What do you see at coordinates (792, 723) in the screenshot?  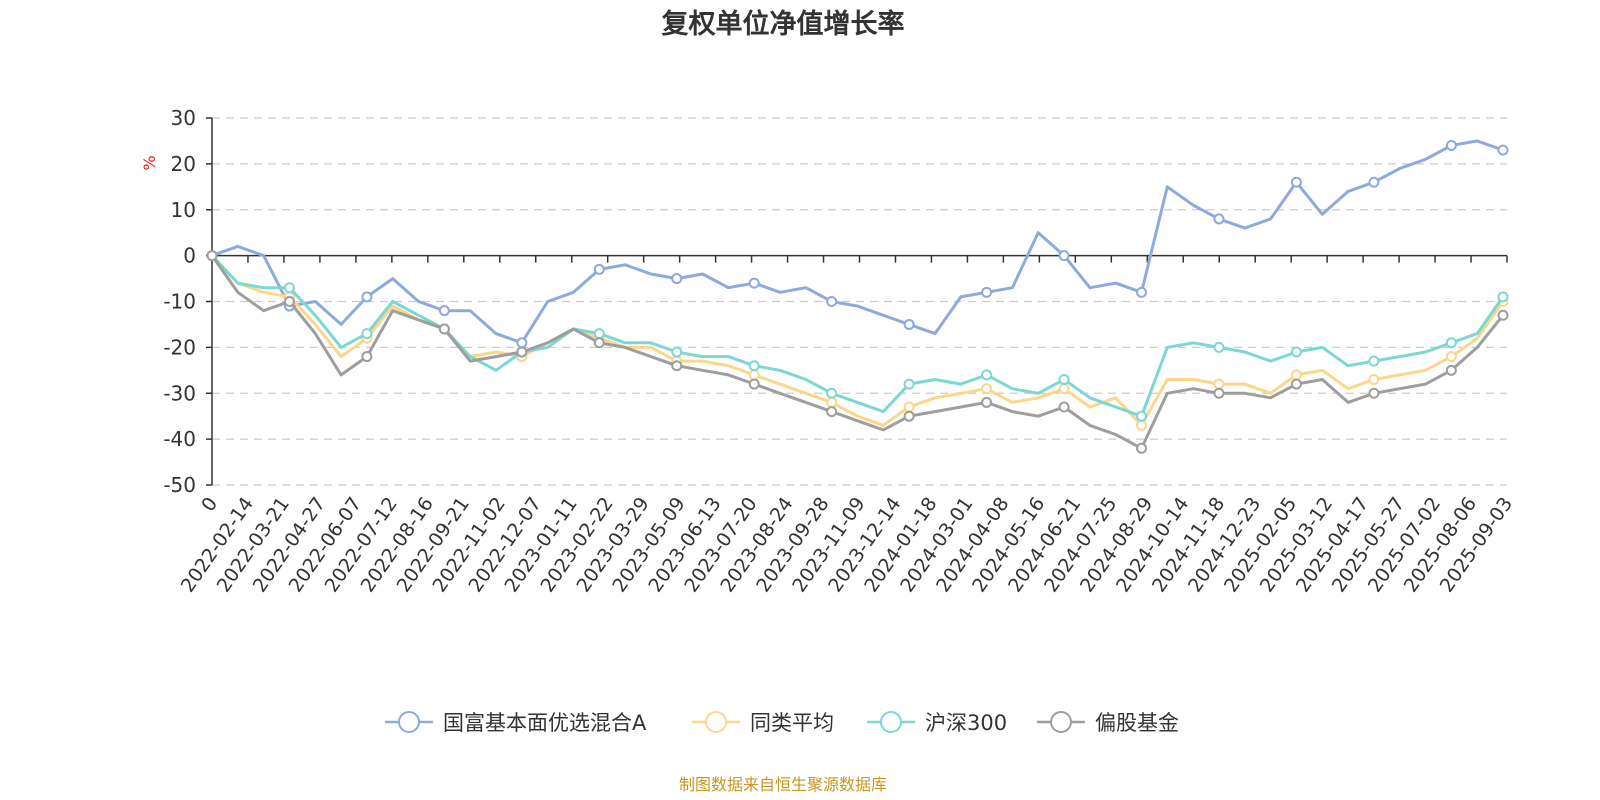 I see `legend-label: 同类平均` at bounding box center [792, 723].